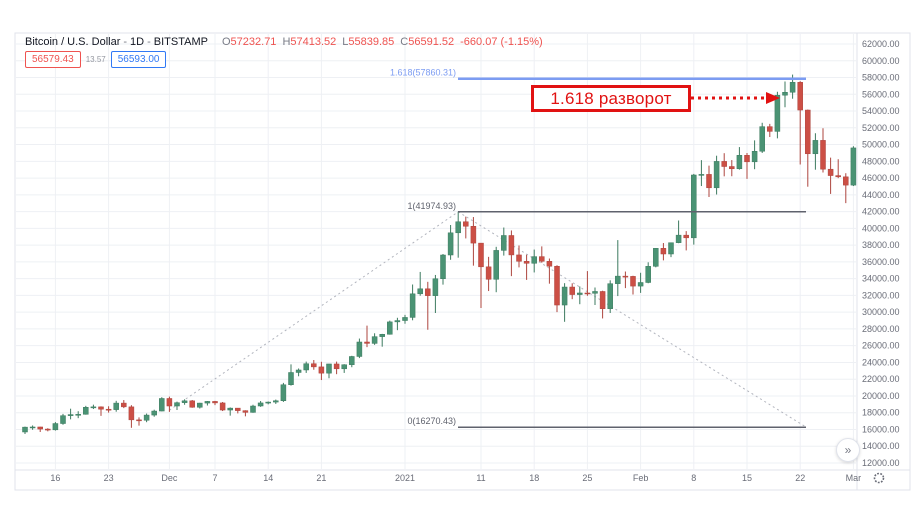  I want to click on bid-ask-row: 56579.43 13.57 56593.00, so click(96, 59).